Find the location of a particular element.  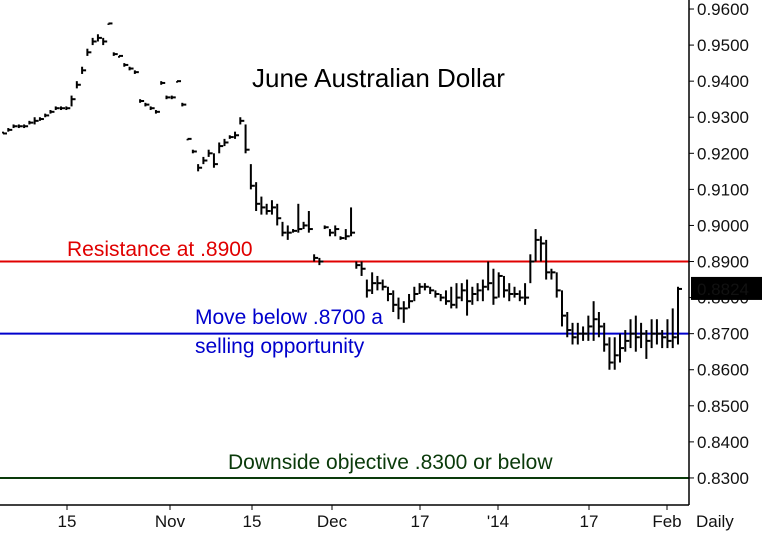

y-tick-label: 0.8400 is located at coordinates (723, 442).